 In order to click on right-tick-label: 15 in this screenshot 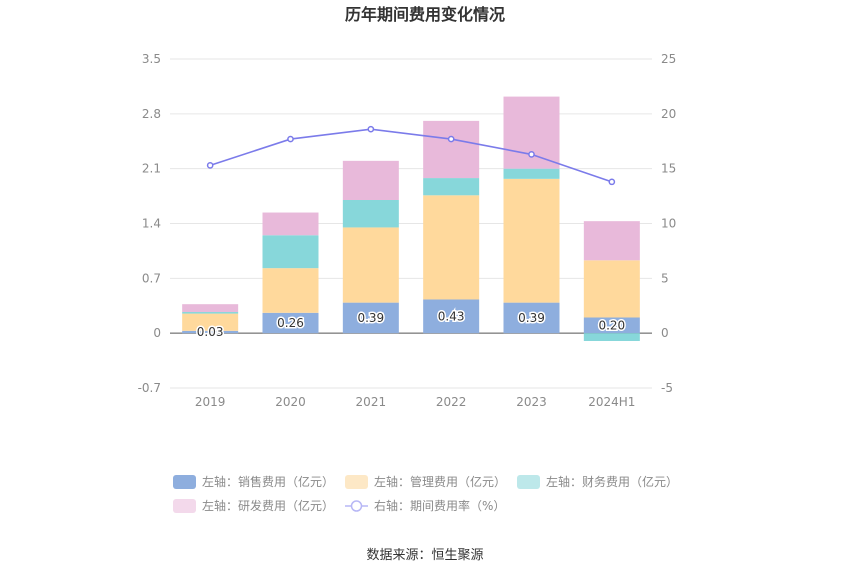, I will do `click(668, 169)`.